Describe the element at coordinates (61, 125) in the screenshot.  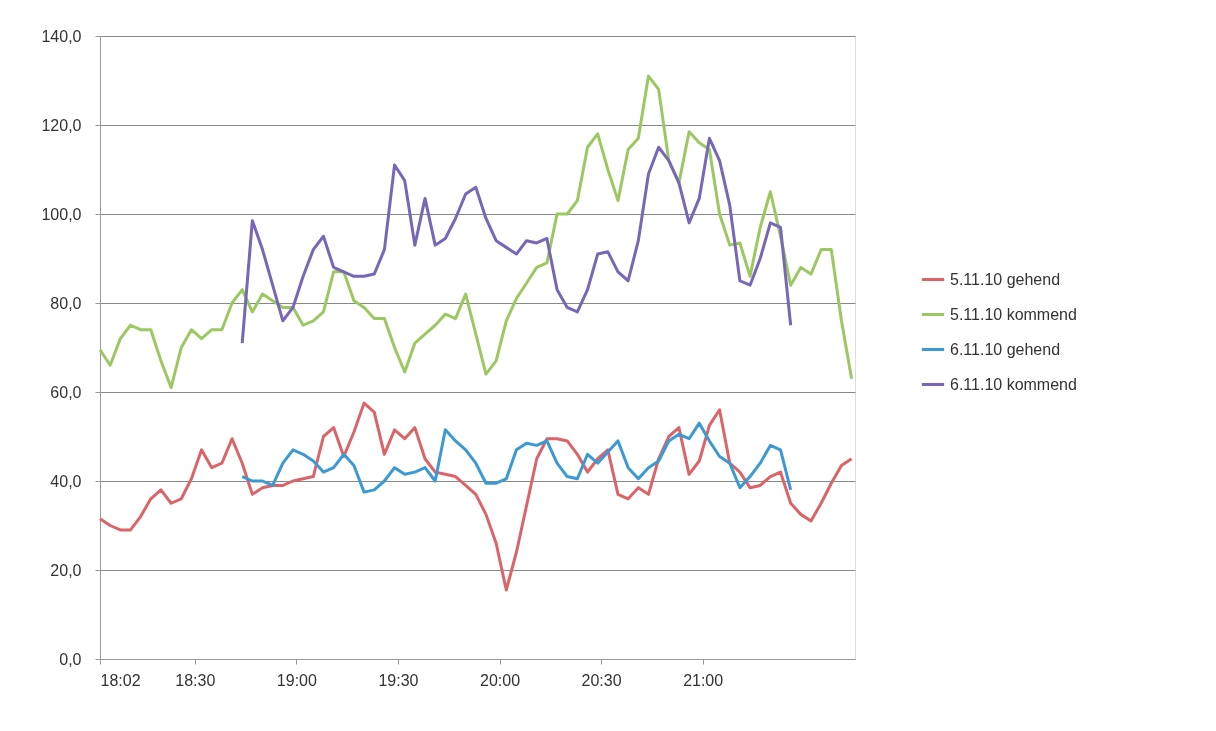
I see `y-tick-label: 120,0` at that location.